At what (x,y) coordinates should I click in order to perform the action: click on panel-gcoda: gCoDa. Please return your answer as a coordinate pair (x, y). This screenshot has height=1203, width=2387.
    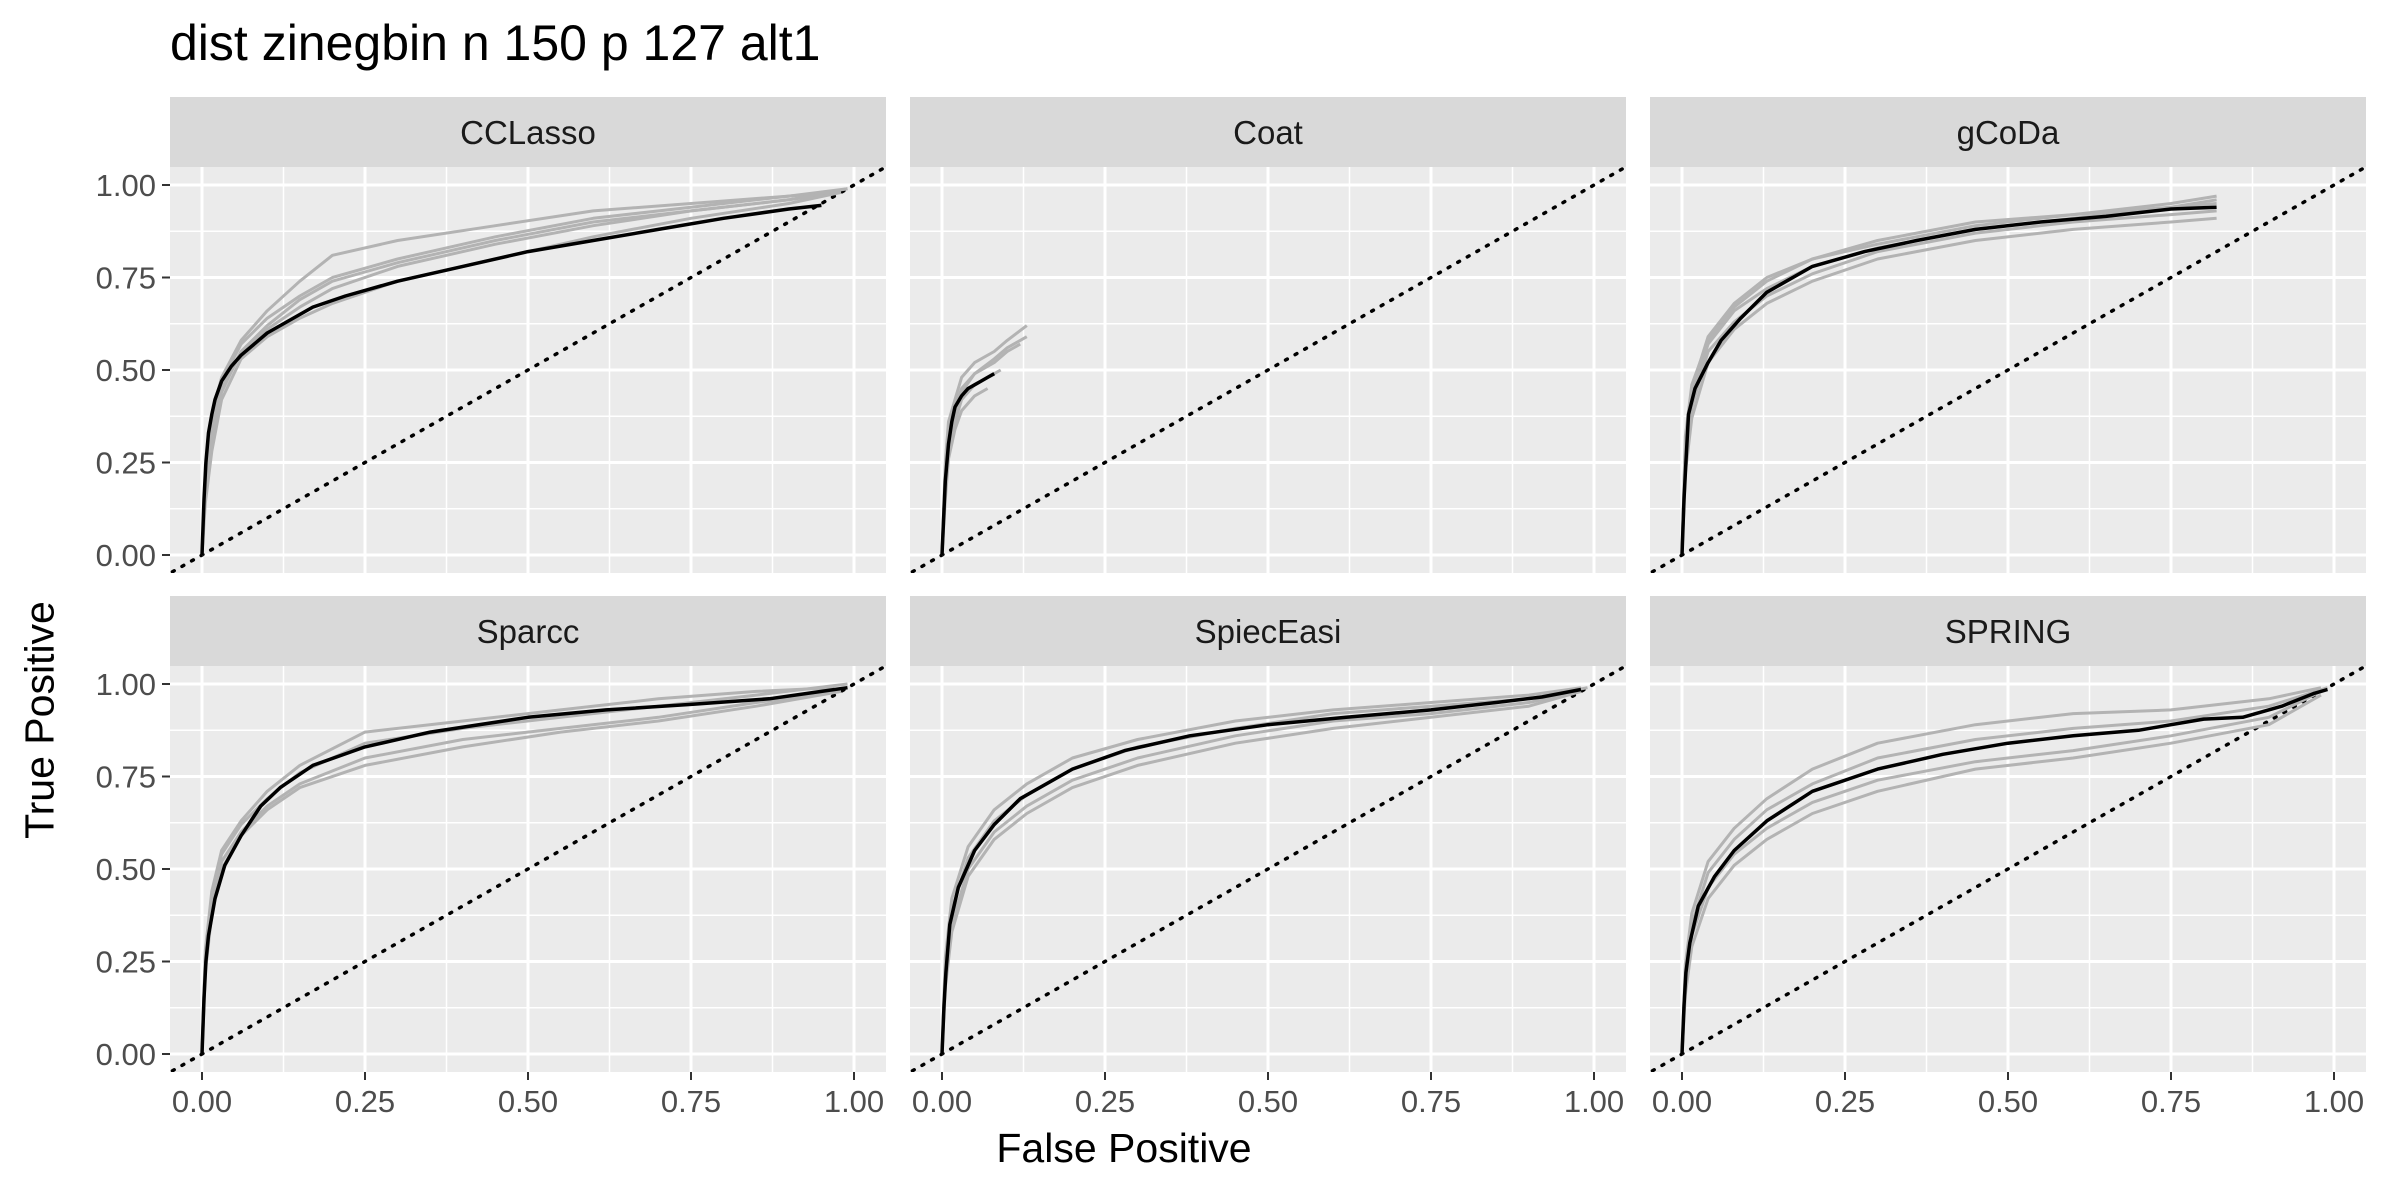
    Looking at the image, I should click on (2008, 335).